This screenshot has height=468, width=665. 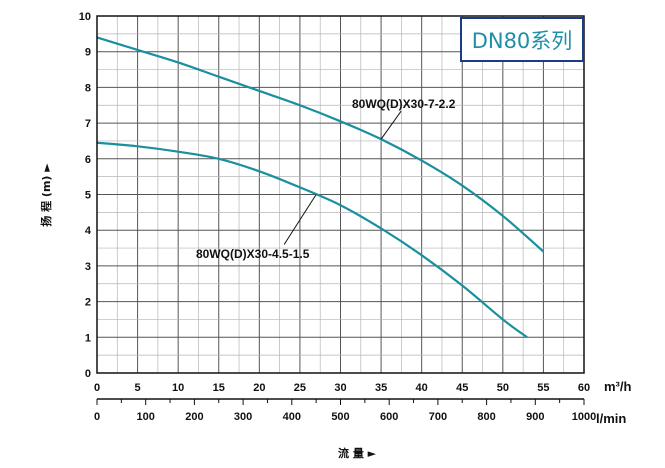 What do you see at coordinates (138, 388) in the screenshot?
I see `x-tick-label: 5` at bounding box center [138, 388].